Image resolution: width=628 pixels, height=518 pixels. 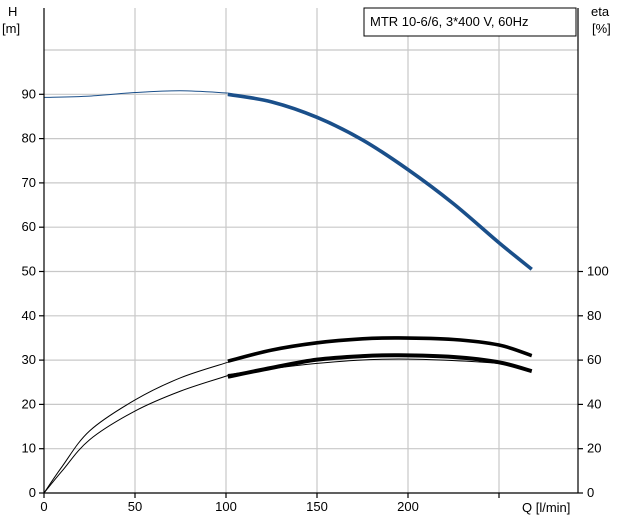 What do you see at coordinates (135, 94) in the screenshot?
I see `series-line-head-thin` at bounding box center [135, 94].